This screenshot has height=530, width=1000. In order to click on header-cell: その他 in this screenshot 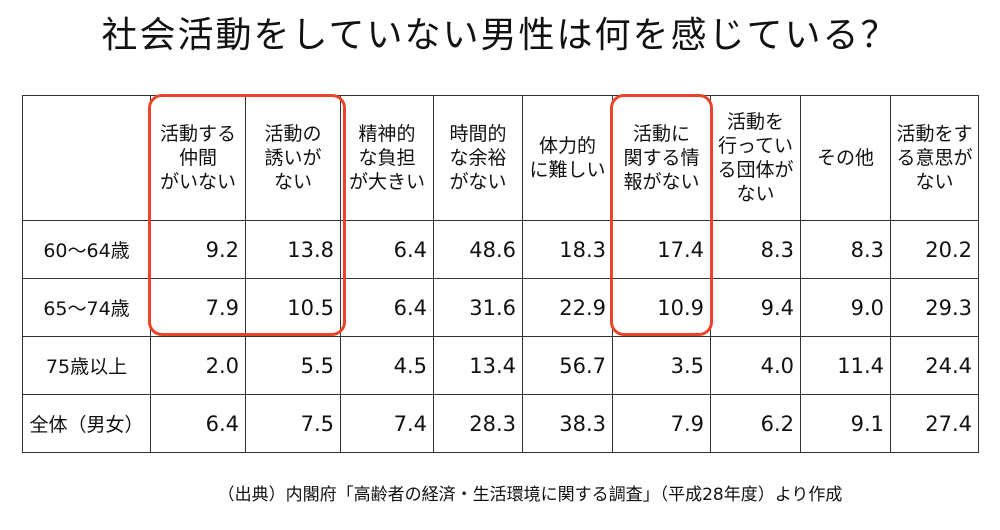, I will do `click(845, 158)`.